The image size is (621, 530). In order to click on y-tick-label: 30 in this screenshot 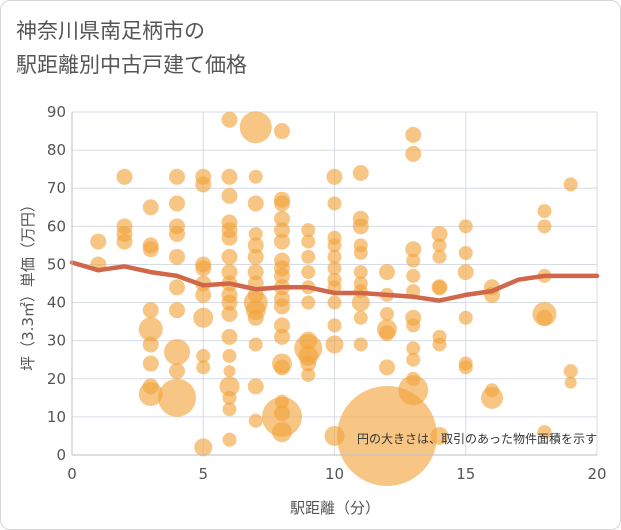, I will do `click(56, 341)`.